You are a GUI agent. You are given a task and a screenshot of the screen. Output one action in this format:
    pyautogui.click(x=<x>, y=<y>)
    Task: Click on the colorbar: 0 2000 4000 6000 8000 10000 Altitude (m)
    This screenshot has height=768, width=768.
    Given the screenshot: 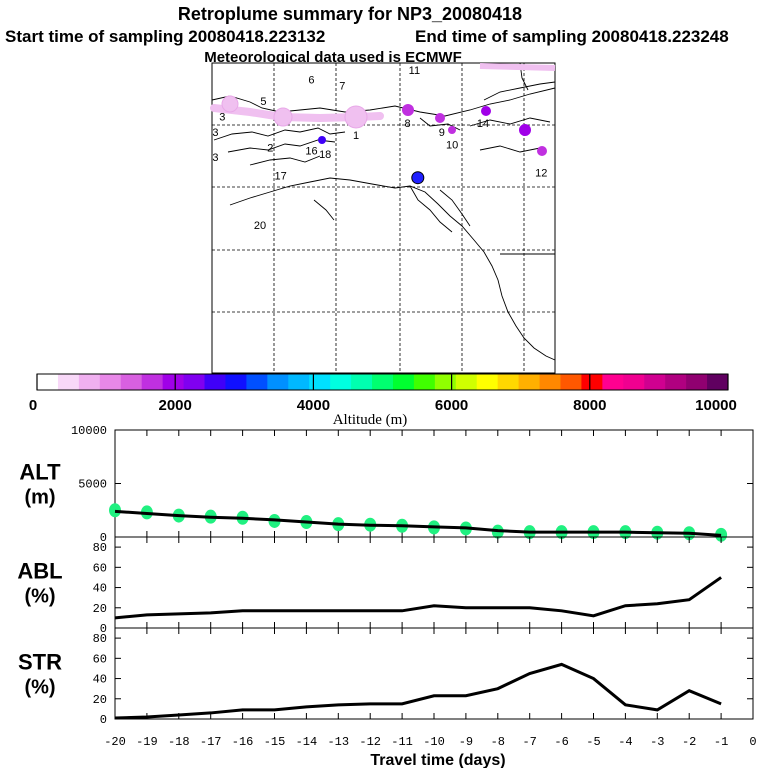 What is the action you would take?
    pyautogui.click(x=383, y=400)
    